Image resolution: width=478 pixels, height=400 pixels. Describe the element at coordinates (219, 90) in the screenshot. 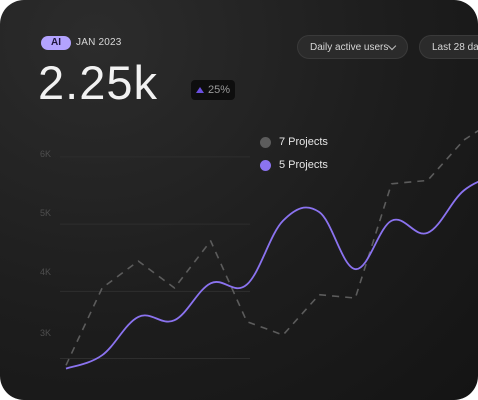

I see `delta-percent: 25%` at that location.